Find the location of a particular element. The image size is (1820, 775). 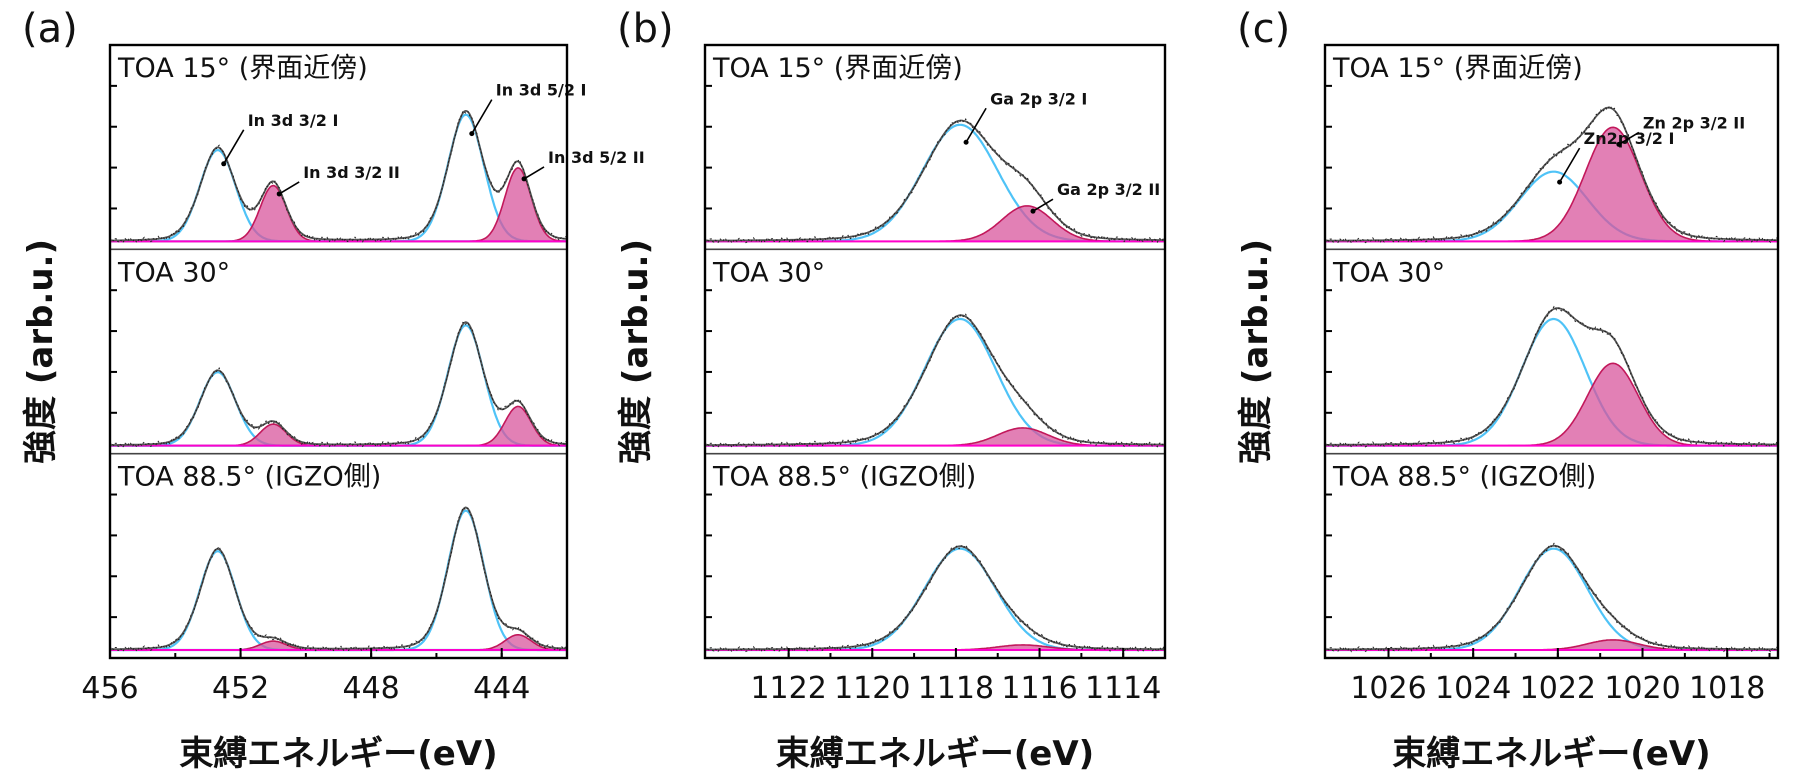

x-tick-label: 1022 is located at coordinates (1558, 688).